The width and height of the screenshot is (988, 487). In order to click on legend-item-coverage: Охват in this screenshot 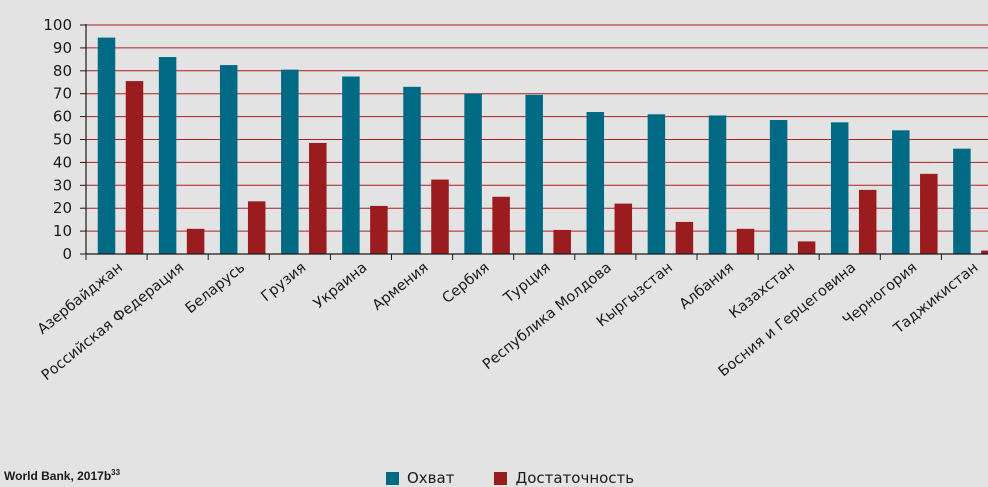, I will do `click(420, 478)`.